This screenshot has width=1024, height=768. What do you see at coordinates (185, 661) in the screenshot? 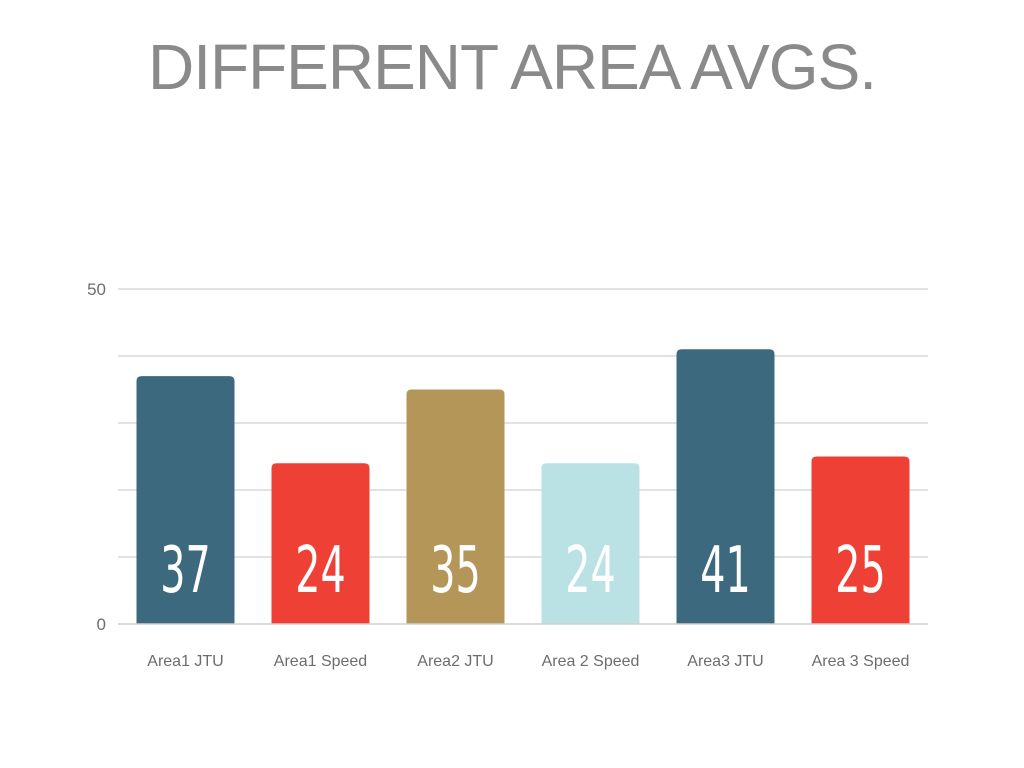
I see `x-tick-label: Area1 JTU` at bounding box center [185, 661].